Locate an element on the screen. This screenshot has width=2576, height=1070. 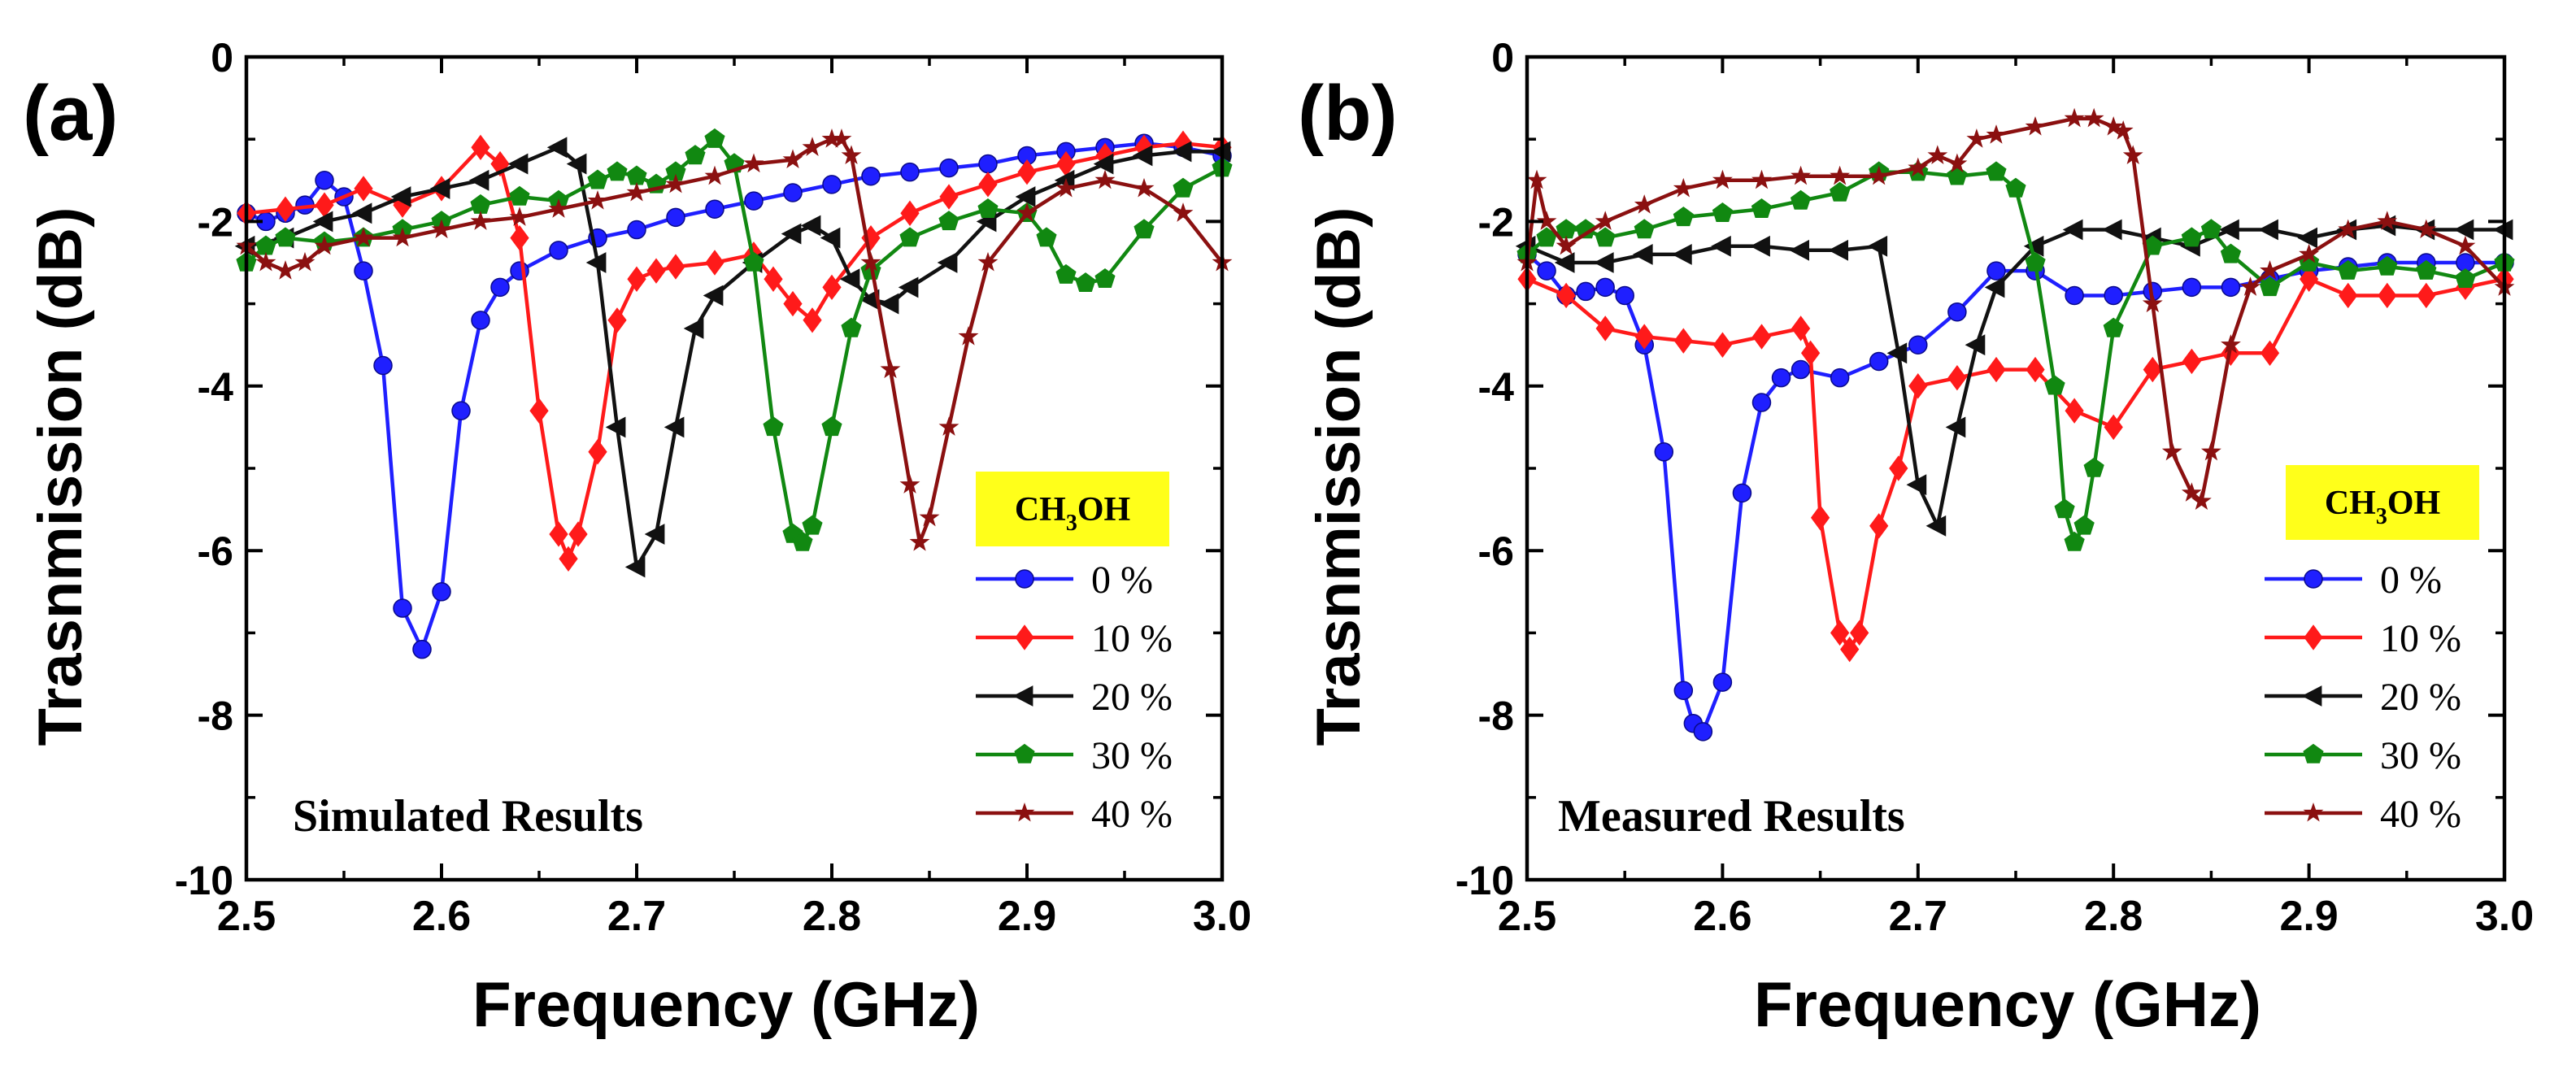
legend-entry: 40 % is located at coordinates (2363, 815).